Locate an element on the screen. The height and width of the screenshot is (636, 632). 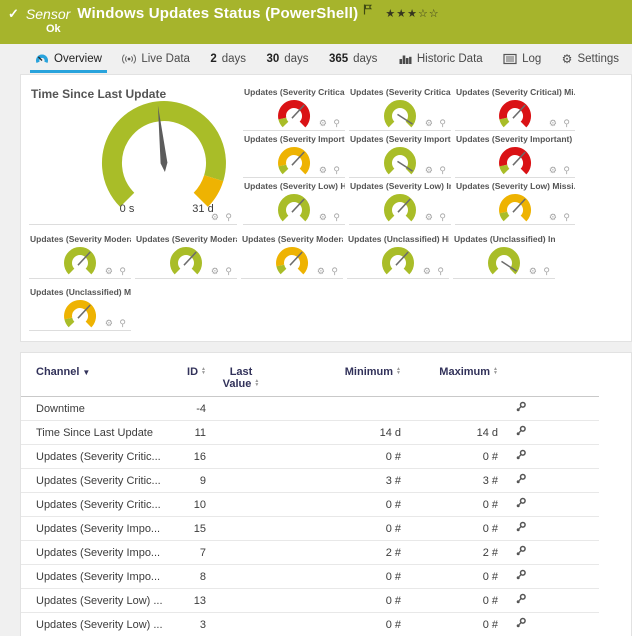
big-gauge-panel: Time Since Last Update 0 s 31 d ⚙ ⚲ is located at coordinates (133, 155).